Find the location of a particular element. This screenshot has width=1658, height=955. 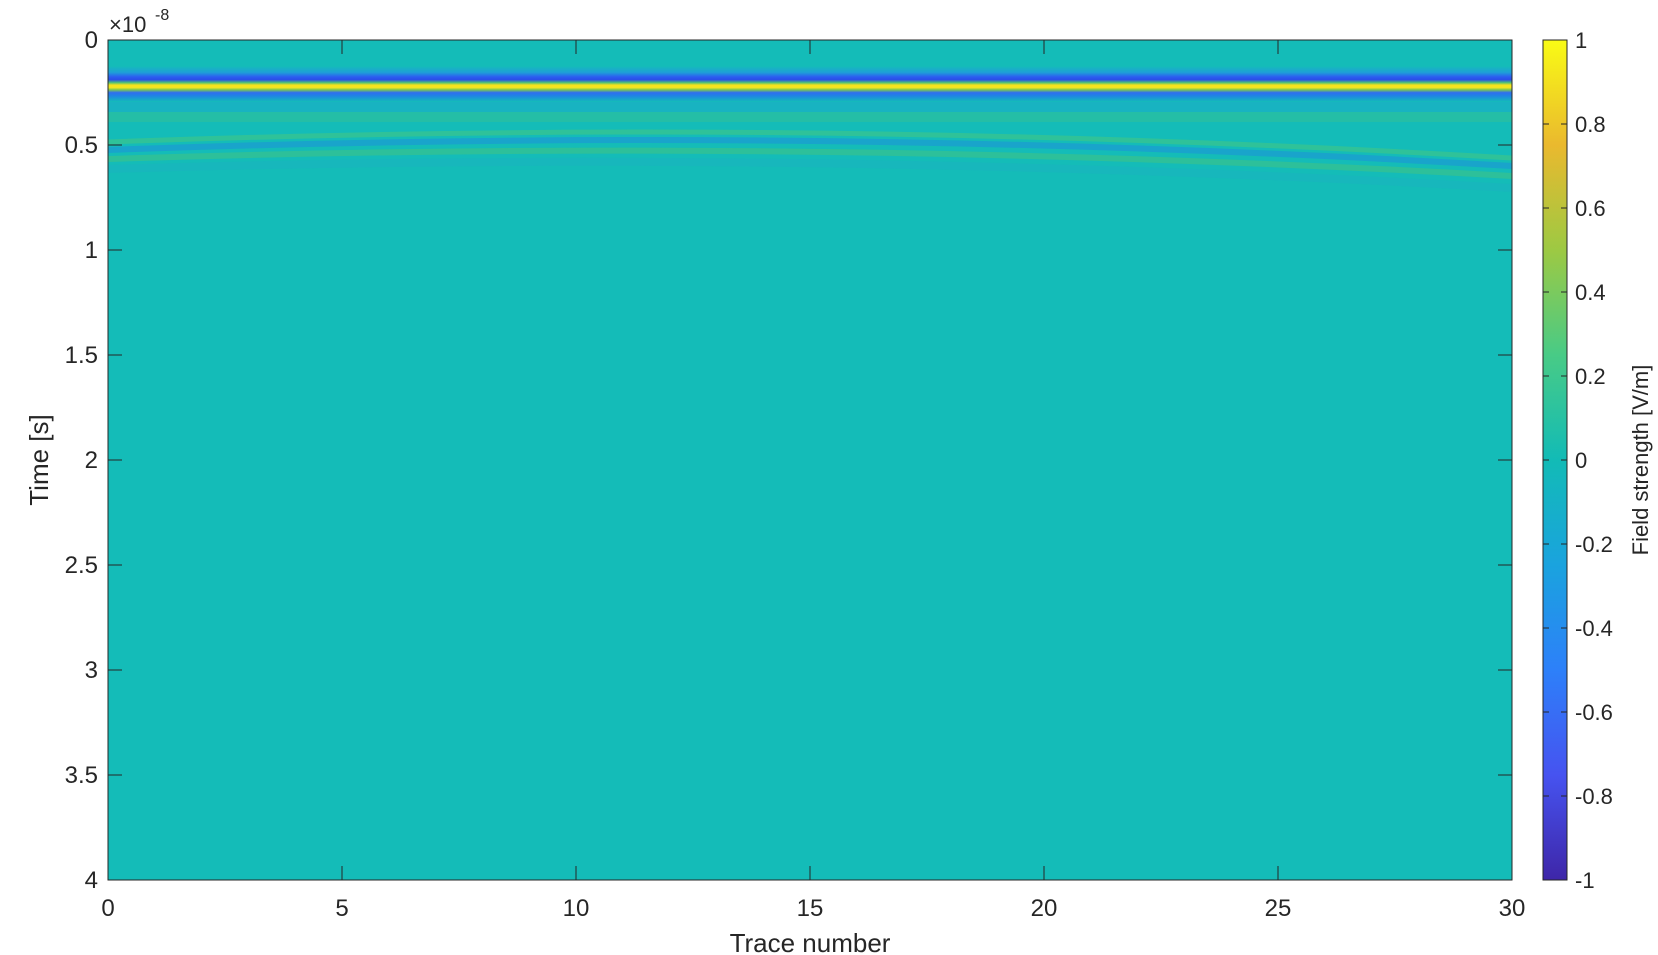

colorbar-tick-label: 1 is located at coordinates (1581, 40).